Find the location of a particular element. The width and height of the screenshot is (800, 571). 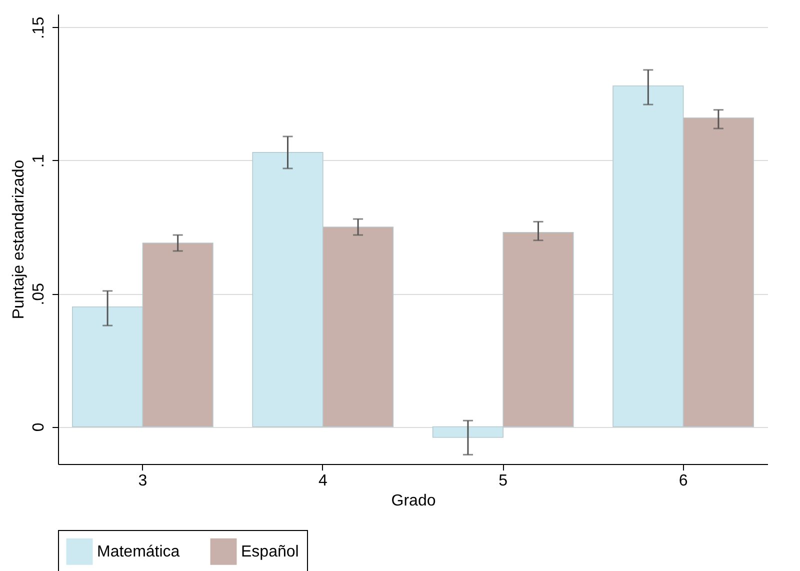

x-tick-label: 3 is located at coordinates (143, 481).